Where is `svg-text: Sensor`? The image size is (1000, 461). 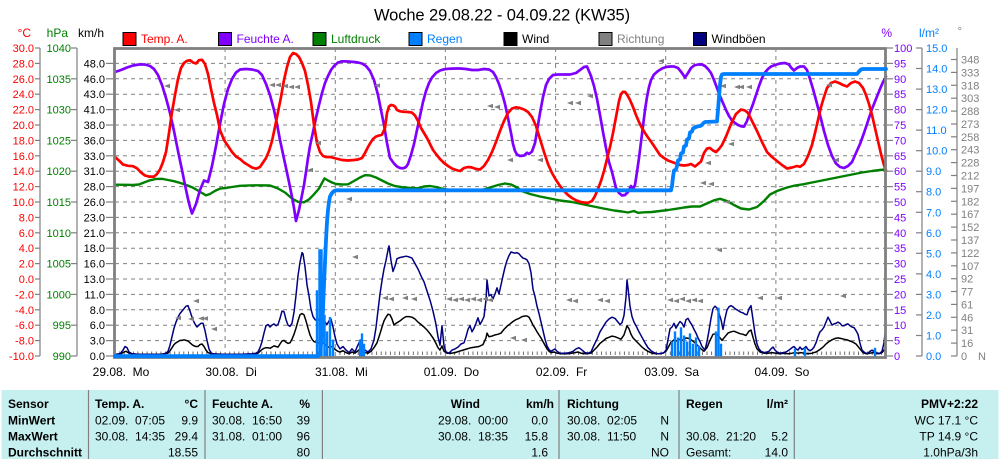
svg-text: Sensor is located at coordinates (28, 404).